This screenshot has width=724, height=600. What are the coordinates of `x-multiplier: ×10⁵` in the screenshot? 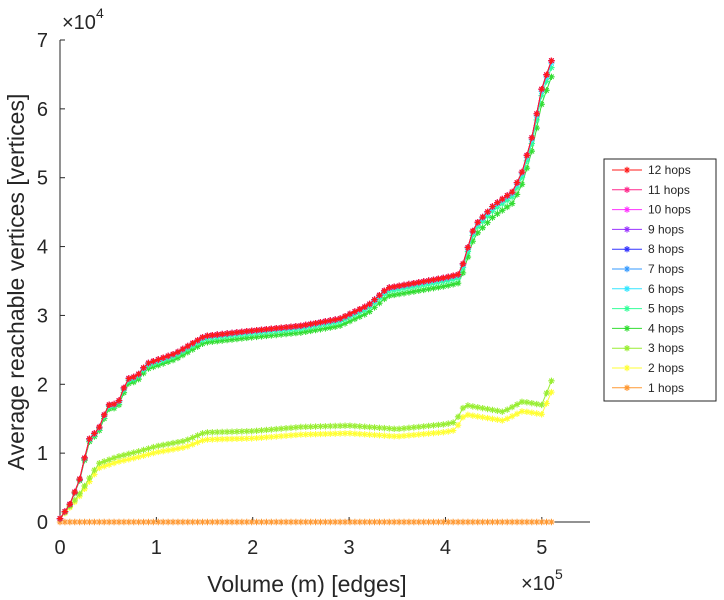 It's located at (542, 580).